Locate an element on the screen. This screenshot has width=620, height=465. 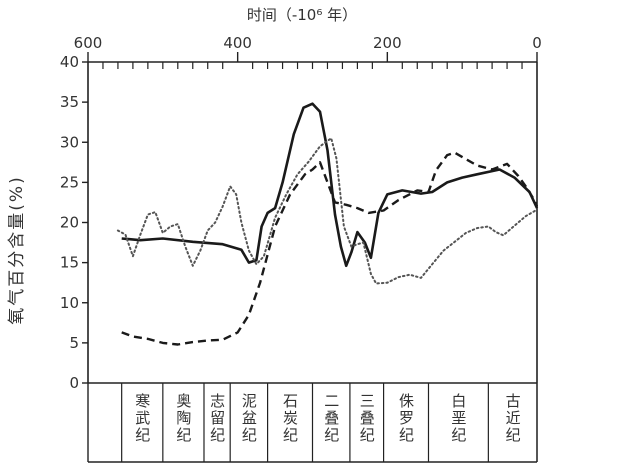
top-axis-label: 时间（-10⁶ 年） is located at coordinates (302, 15).